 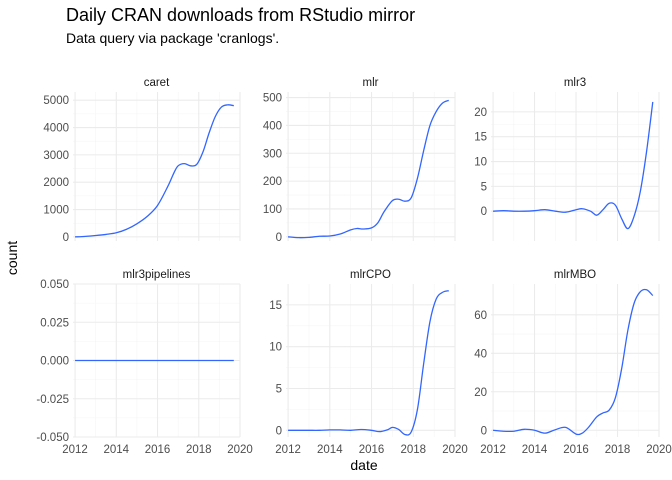 I want to click on facet-panel: caret 0 1000 2000 3000 4000 5000, so click(x=142, y=160).